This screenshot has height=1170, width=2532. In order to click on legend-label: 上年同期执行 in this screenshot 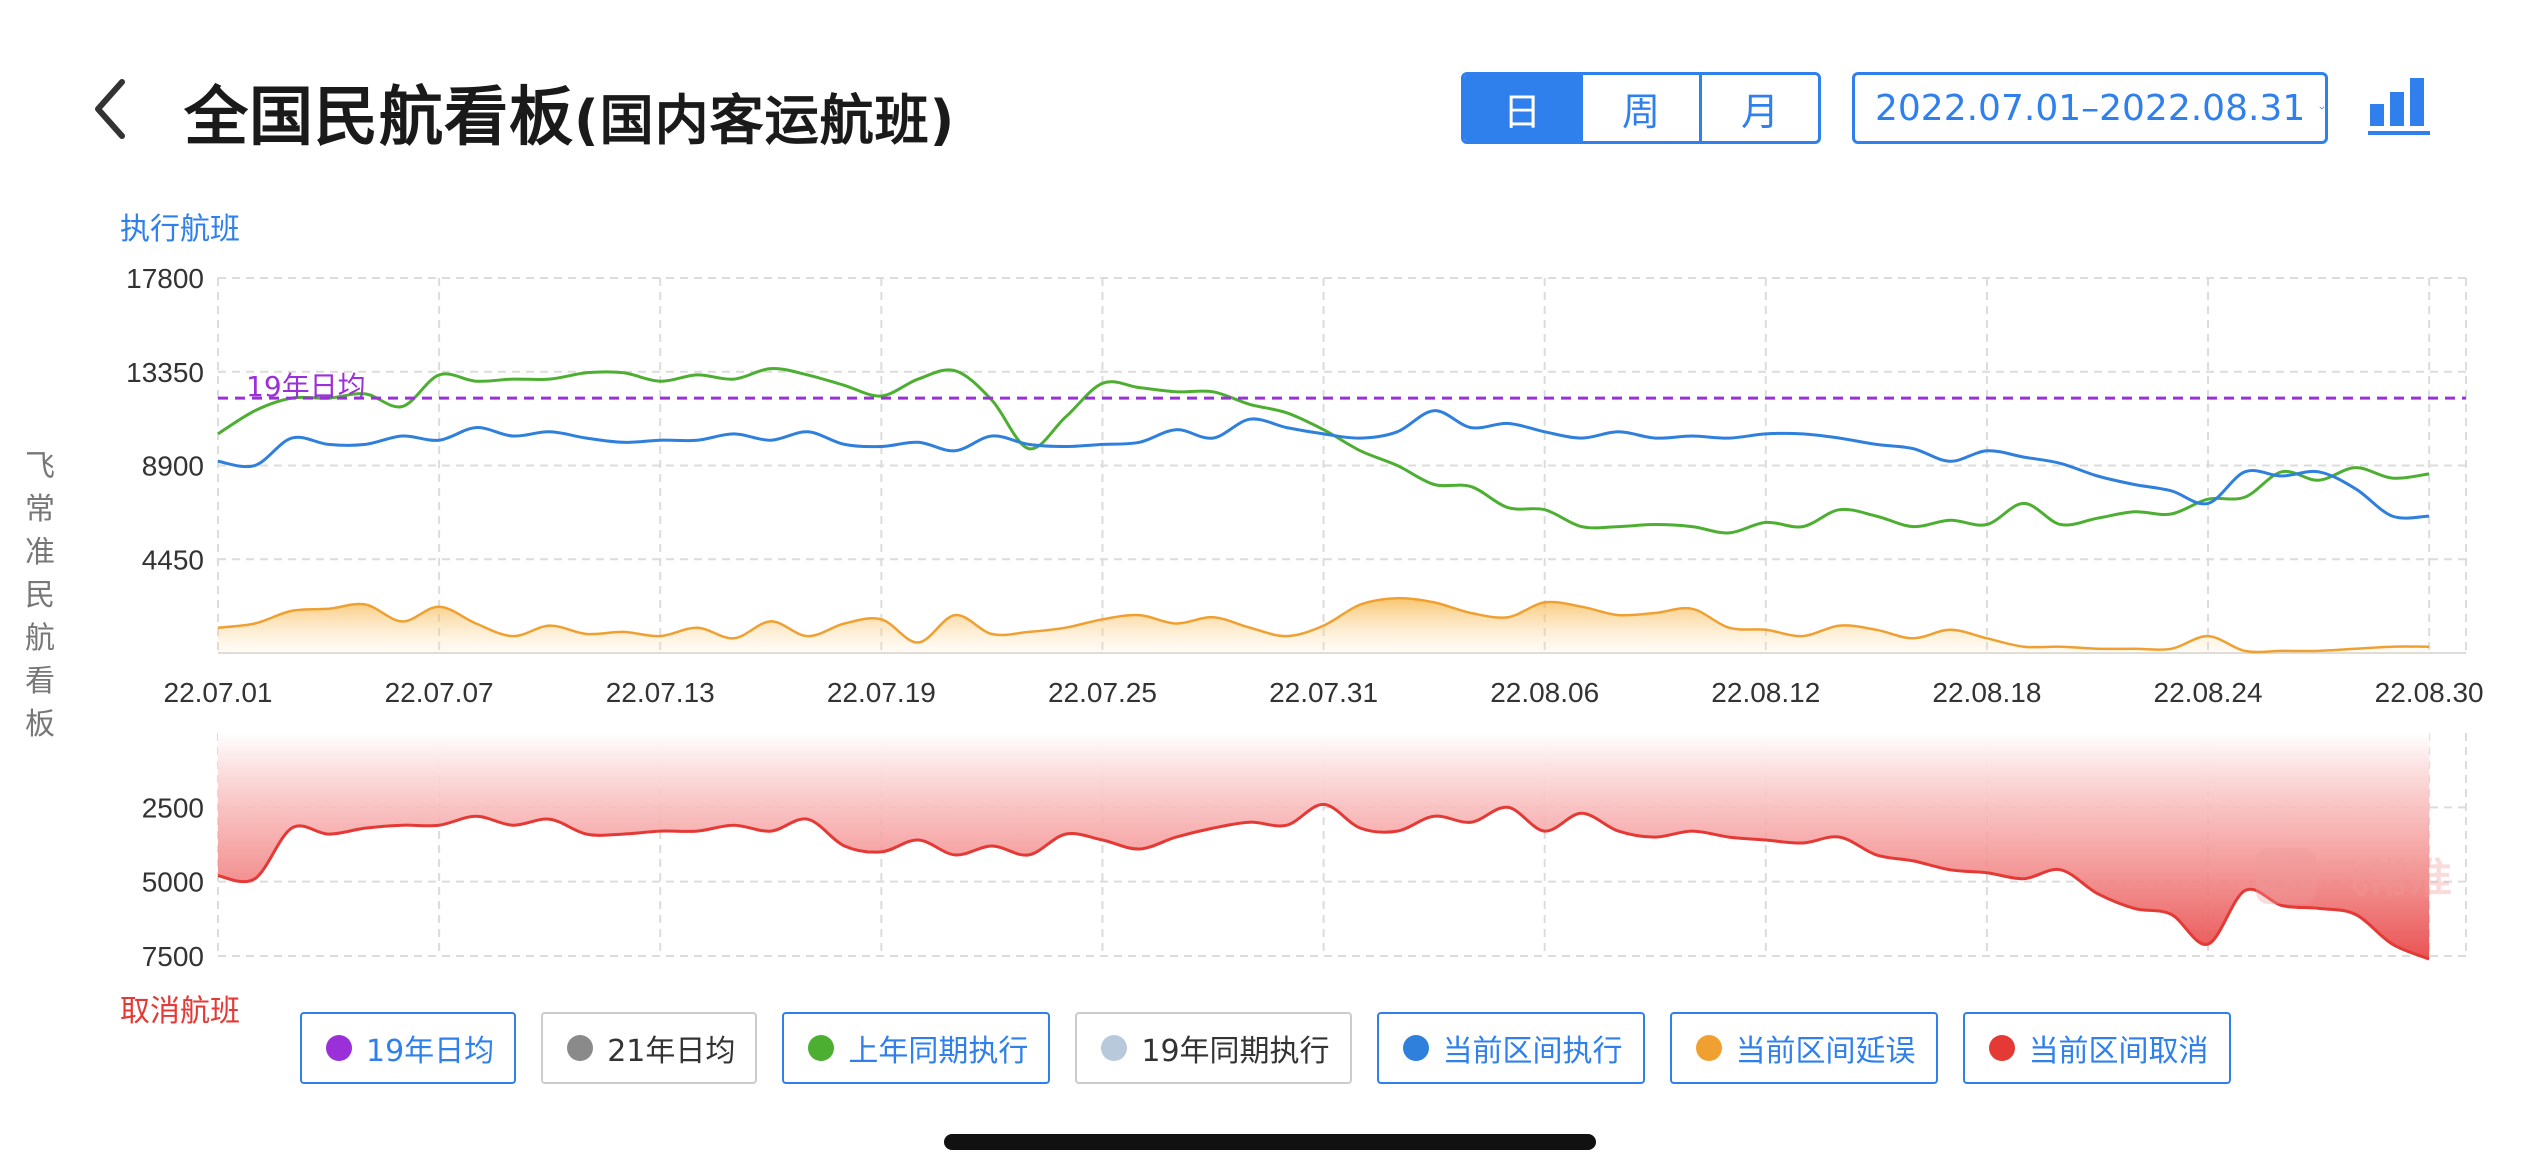, I will do `click(938, 1051)`.